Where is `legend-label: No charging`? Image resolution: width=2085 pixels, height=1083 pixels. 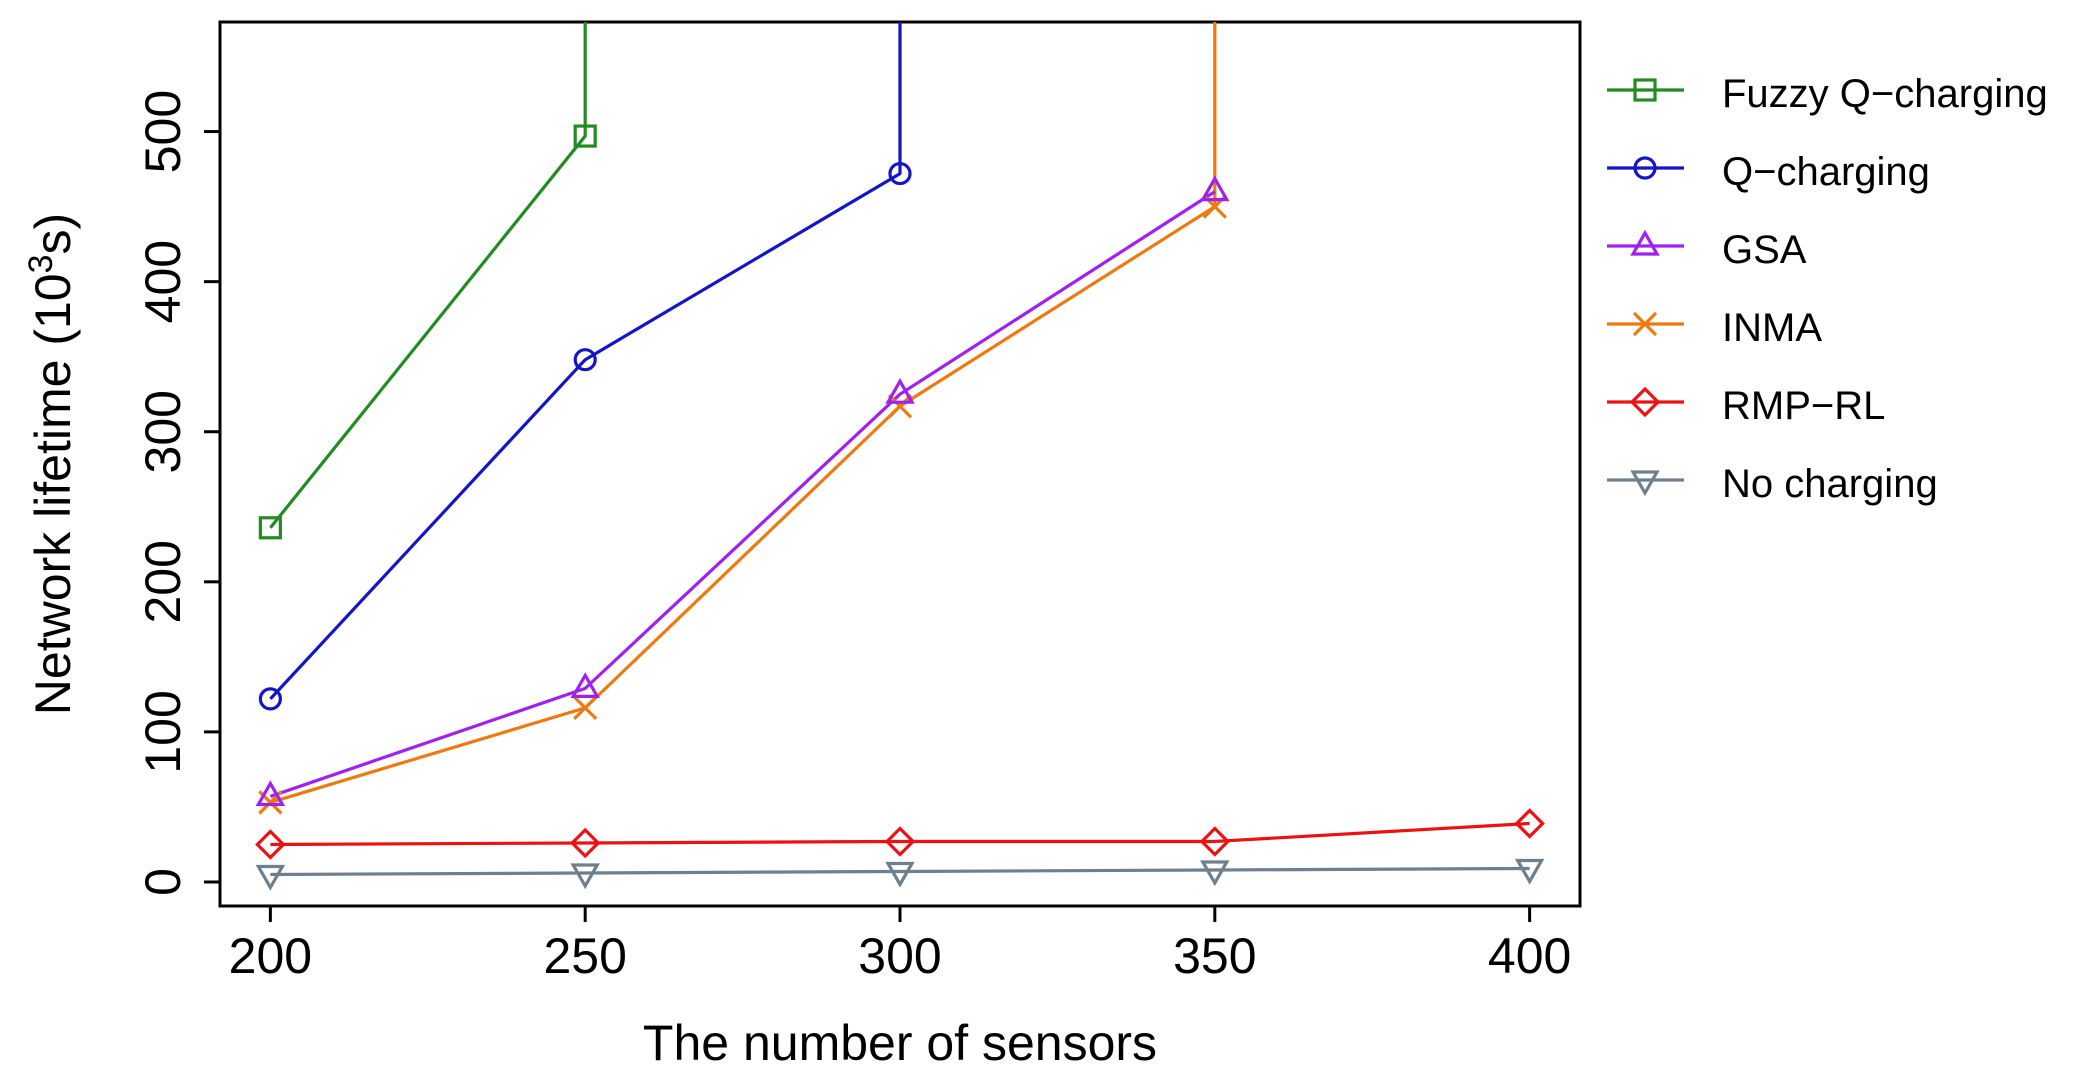
legend-label: No charging is located at coordinates (1830, 484).